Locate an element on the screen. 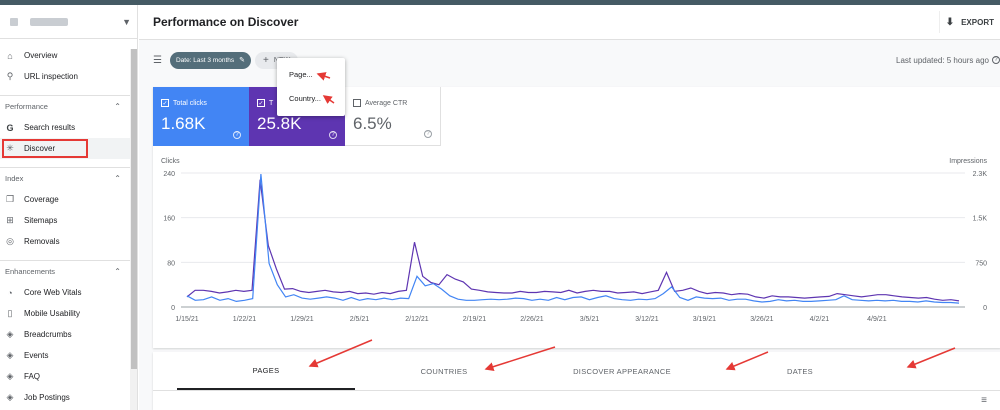 The height and width of the screenshot is (410, 1000). sidebar-item-label: Job Postings is located at coordinates (47, 397).